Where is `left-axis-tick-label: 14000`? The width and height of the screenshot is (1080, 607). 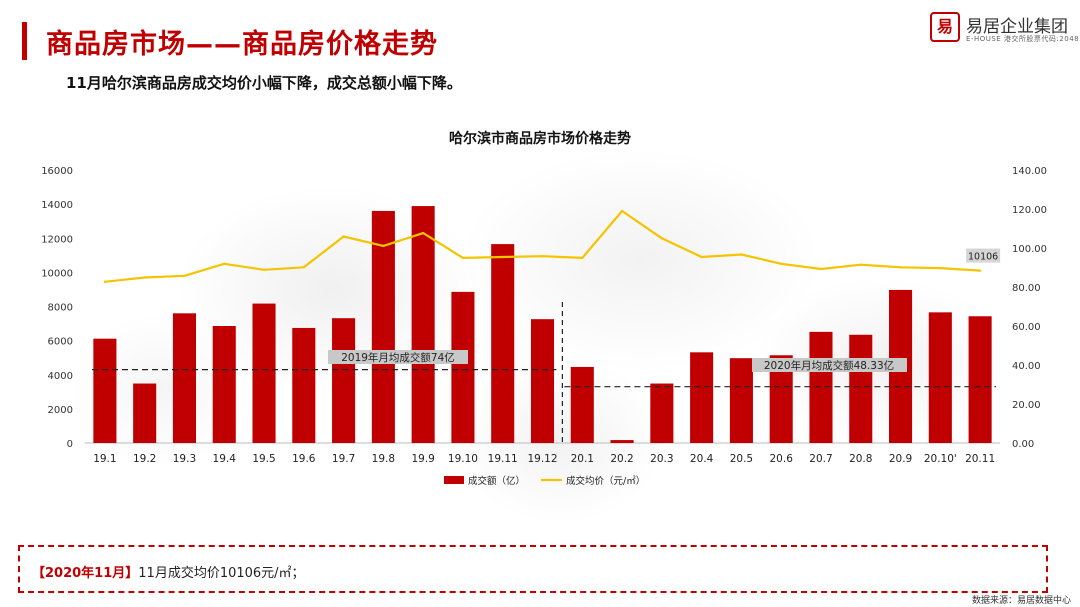 left-axis-tick-label: 14000 is located at coordinates (57, 205).